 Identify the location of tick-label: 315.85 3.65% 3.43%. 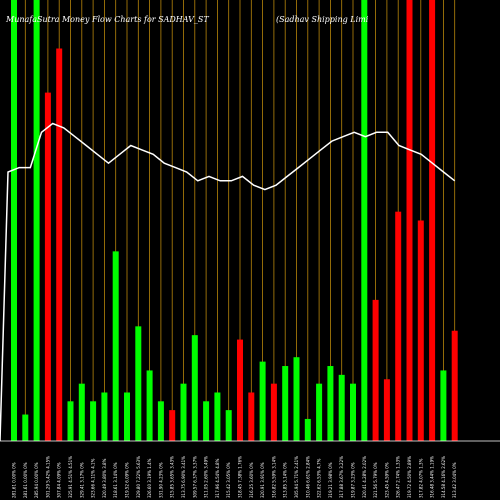
(172, 477).